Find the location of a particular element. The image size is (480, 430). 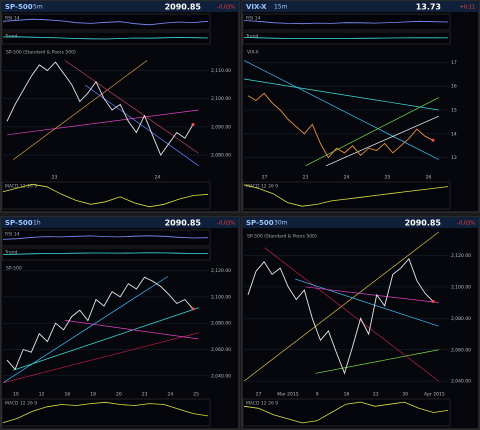

y-tick-label: 17 is located at coordinates (454, 63).